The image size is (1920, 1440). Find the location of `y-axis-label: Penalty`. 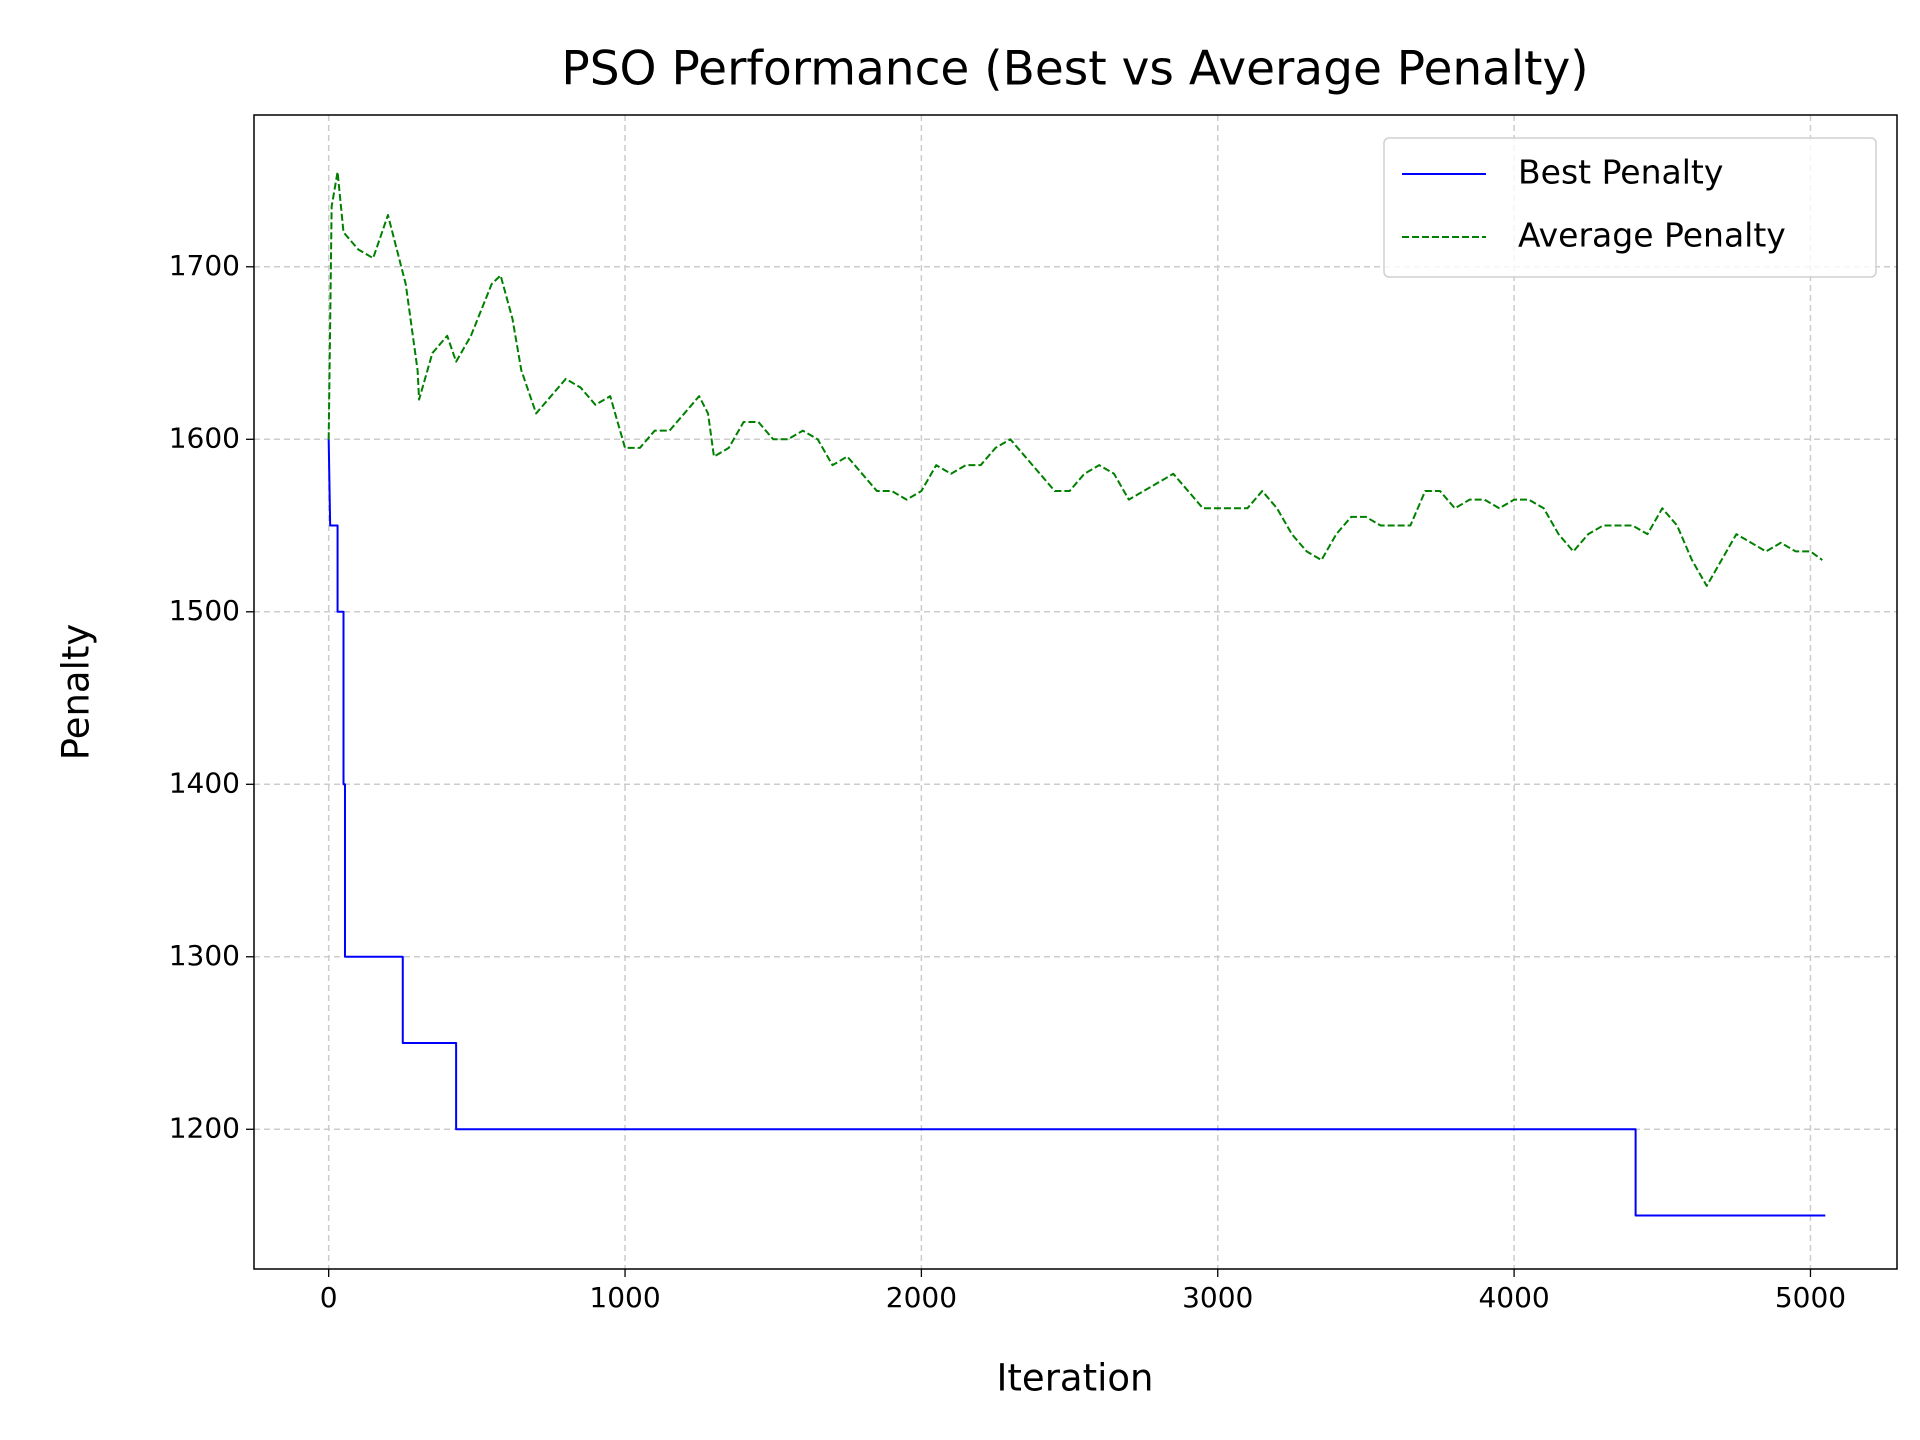

y-axis-label: Penalty is located at coordinates (76, 692).